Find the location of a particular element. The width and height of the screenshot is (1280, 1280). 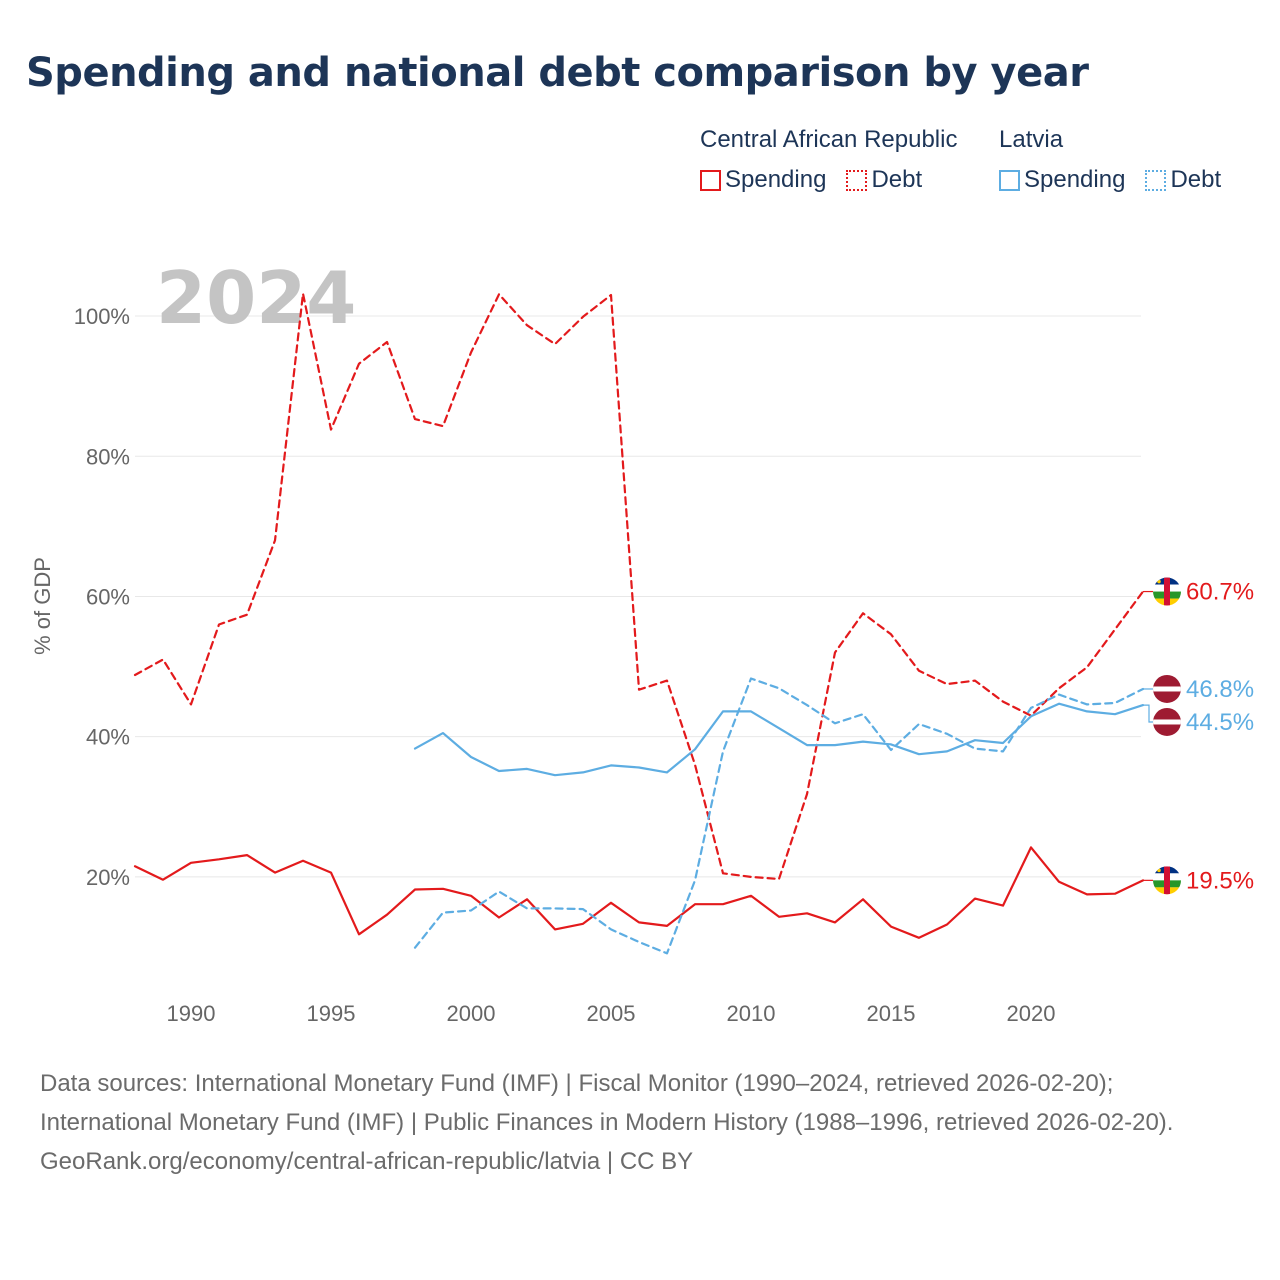

x-tick-label: 2005 is located at coordinates (611, 1013).